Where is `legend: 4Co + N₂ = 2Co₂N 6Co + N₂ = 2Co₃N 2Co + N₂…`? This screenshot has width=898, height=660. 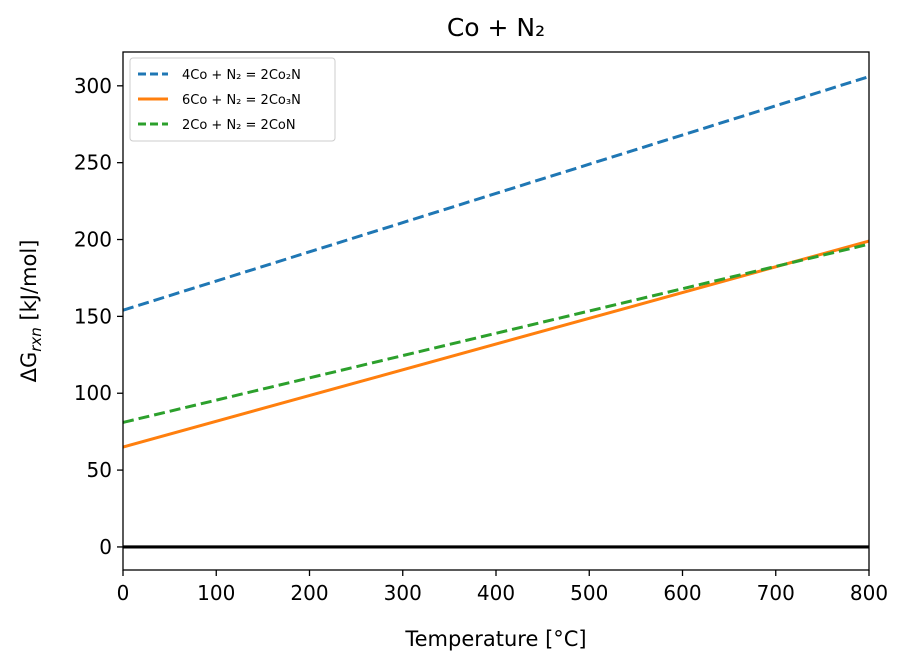 legend: 4Co + N₂ = 2Co₂N 6Co + N₂ = 2Co₃N 2Co + N₂… is located at coordinates (232, 99).